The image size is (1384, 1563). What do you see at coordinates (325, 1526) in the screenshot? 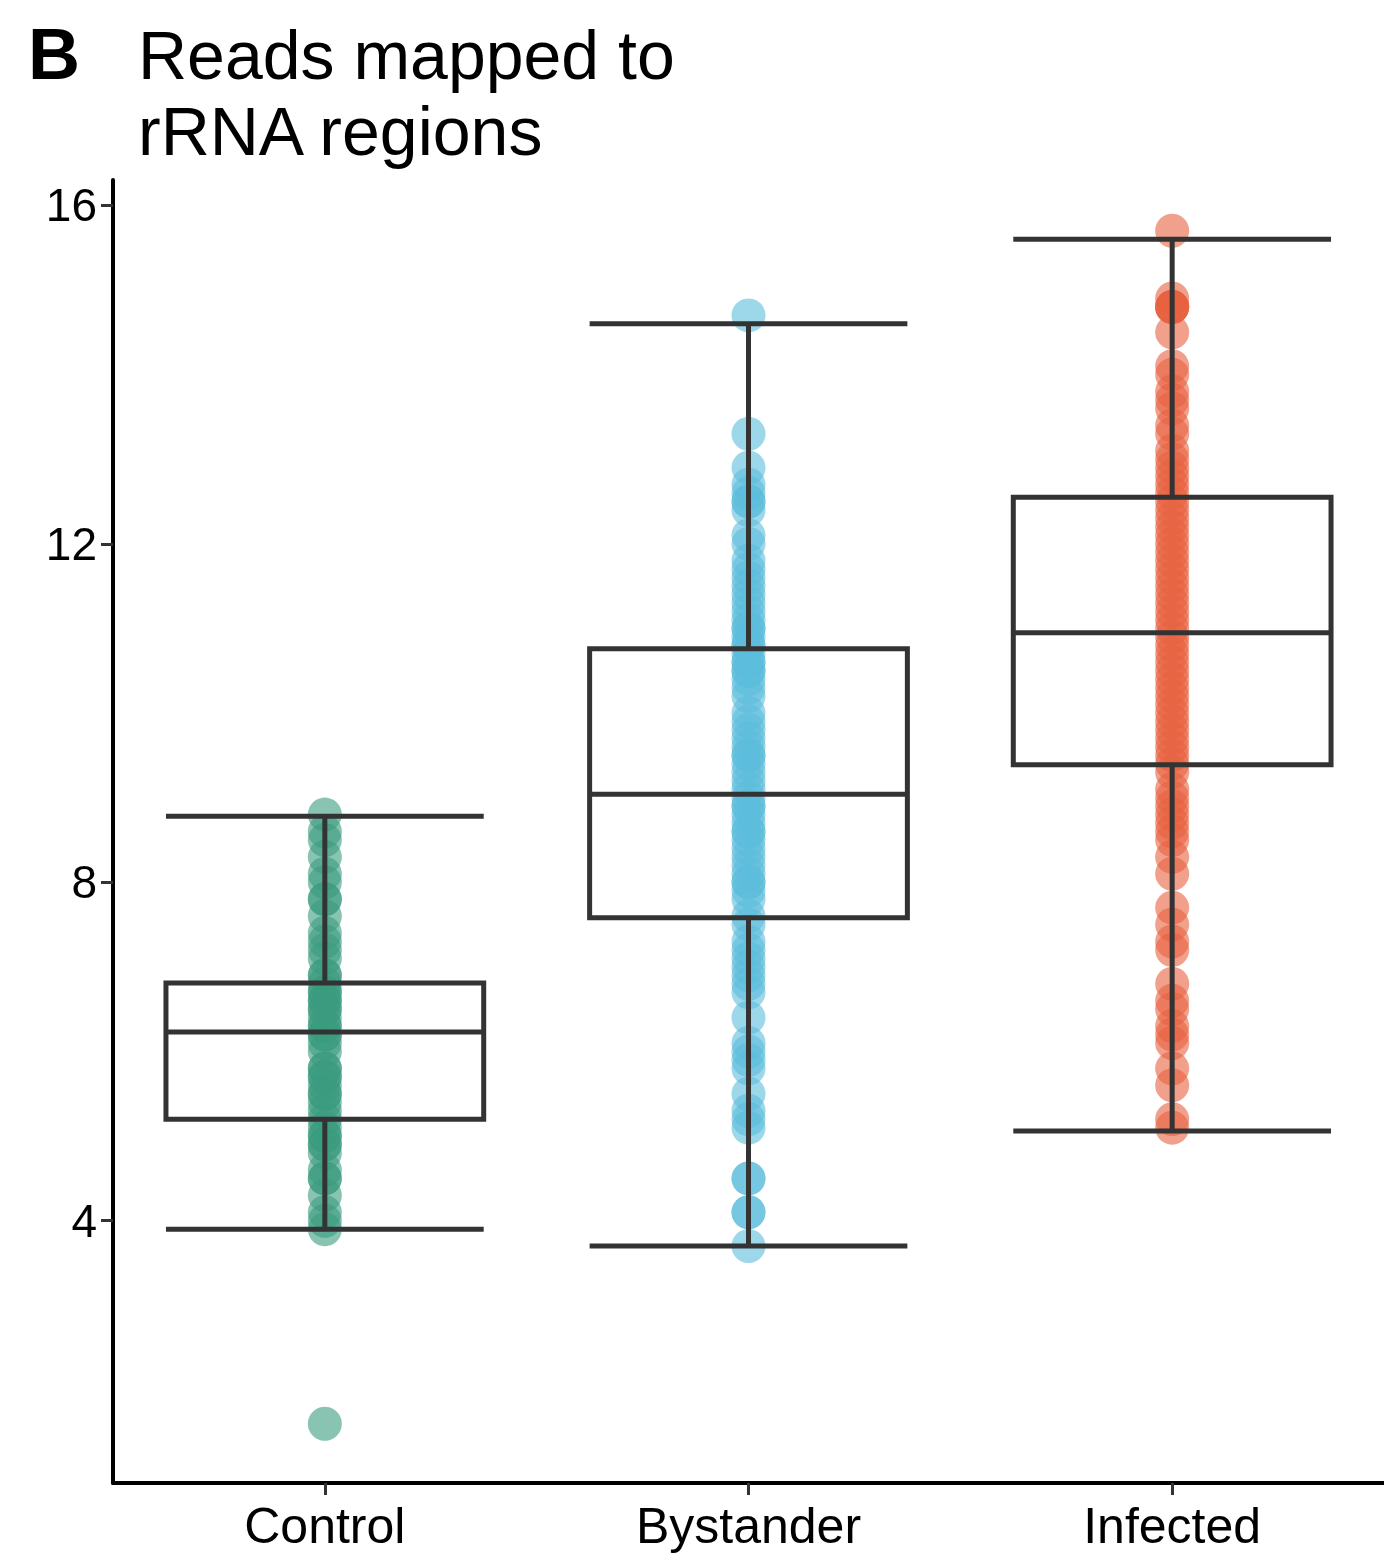
I see `x-tick-label: Control` at bounding box center [325, 1526].